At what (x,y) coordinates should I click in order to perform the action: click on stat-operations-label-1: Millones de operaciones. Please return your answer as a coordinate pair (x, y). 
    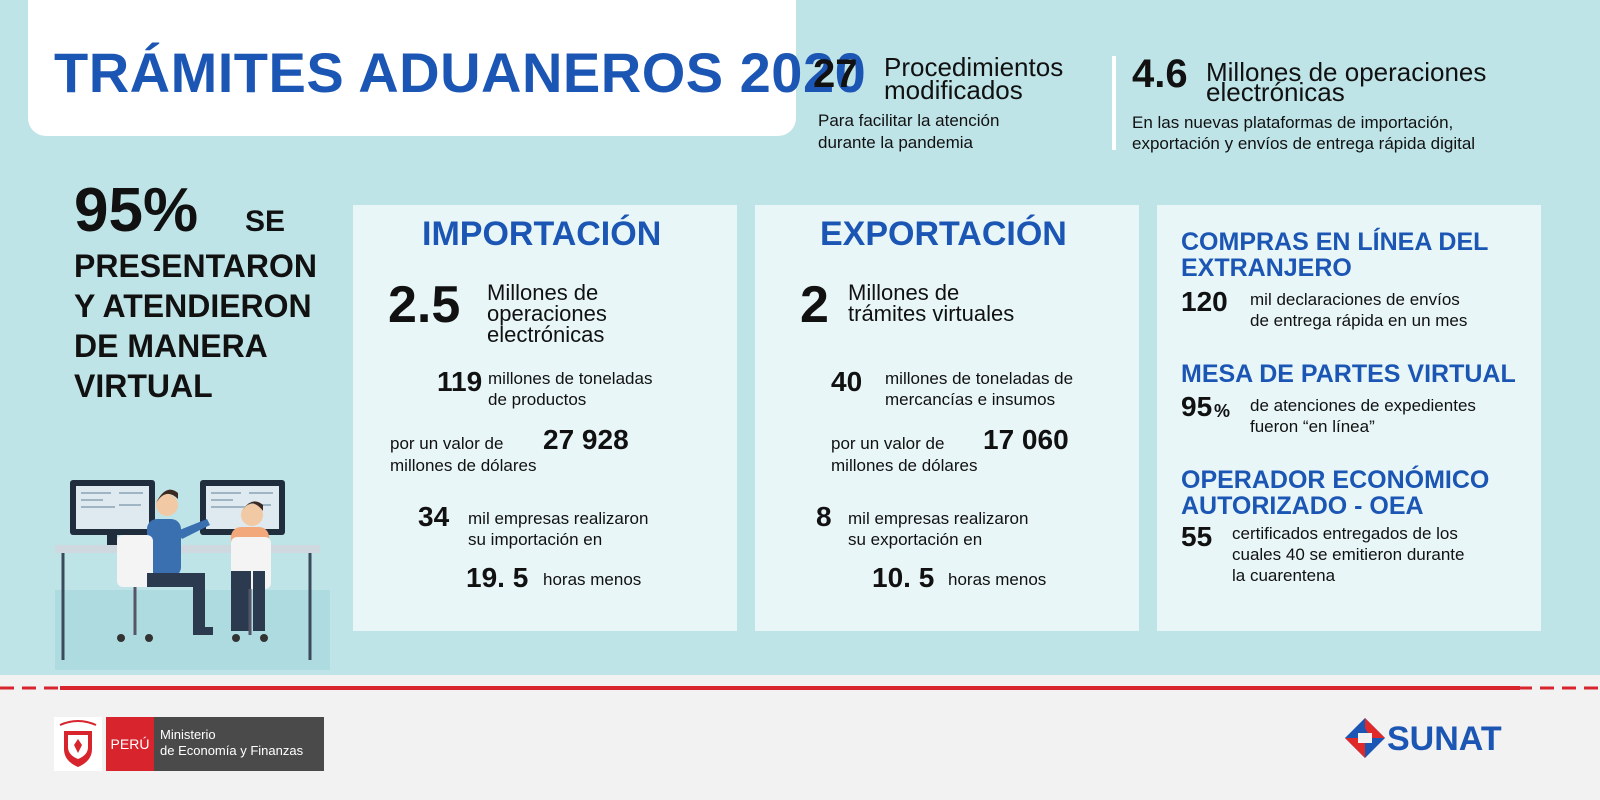
    Looking at the image, I should click on (1346, 72).